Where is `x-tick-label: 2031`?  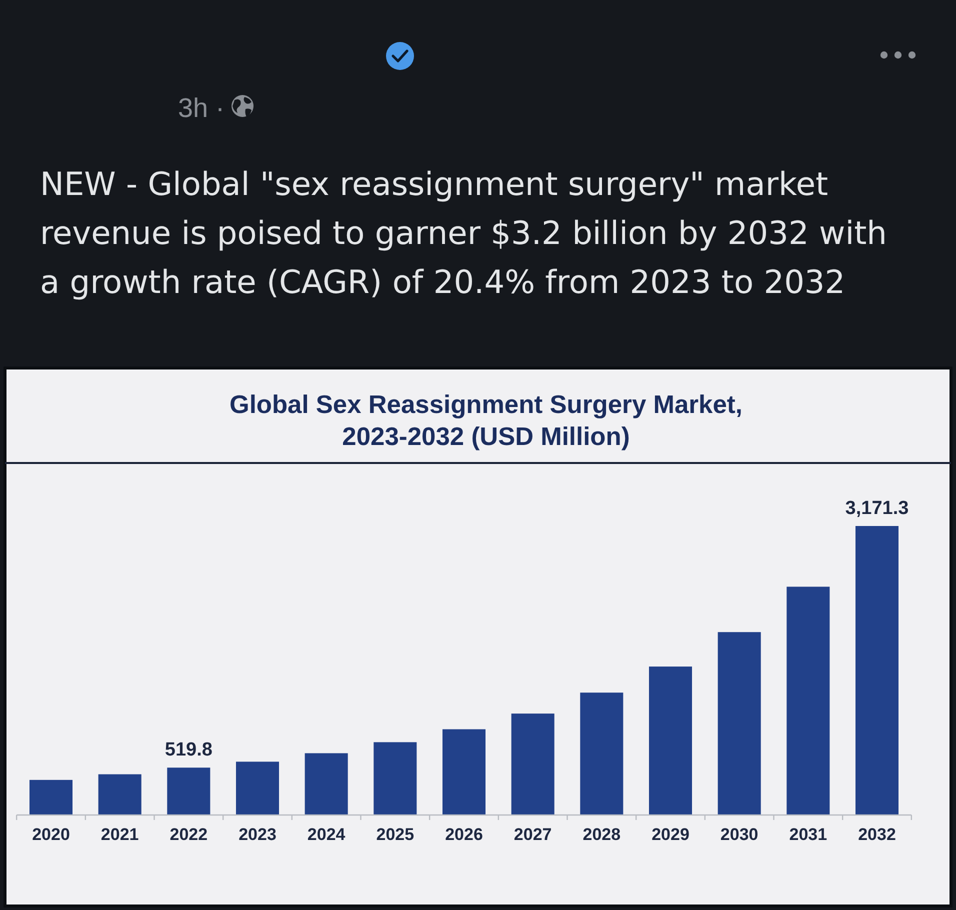 x-tick-label: 2031 is located at coordinates (808, 834).